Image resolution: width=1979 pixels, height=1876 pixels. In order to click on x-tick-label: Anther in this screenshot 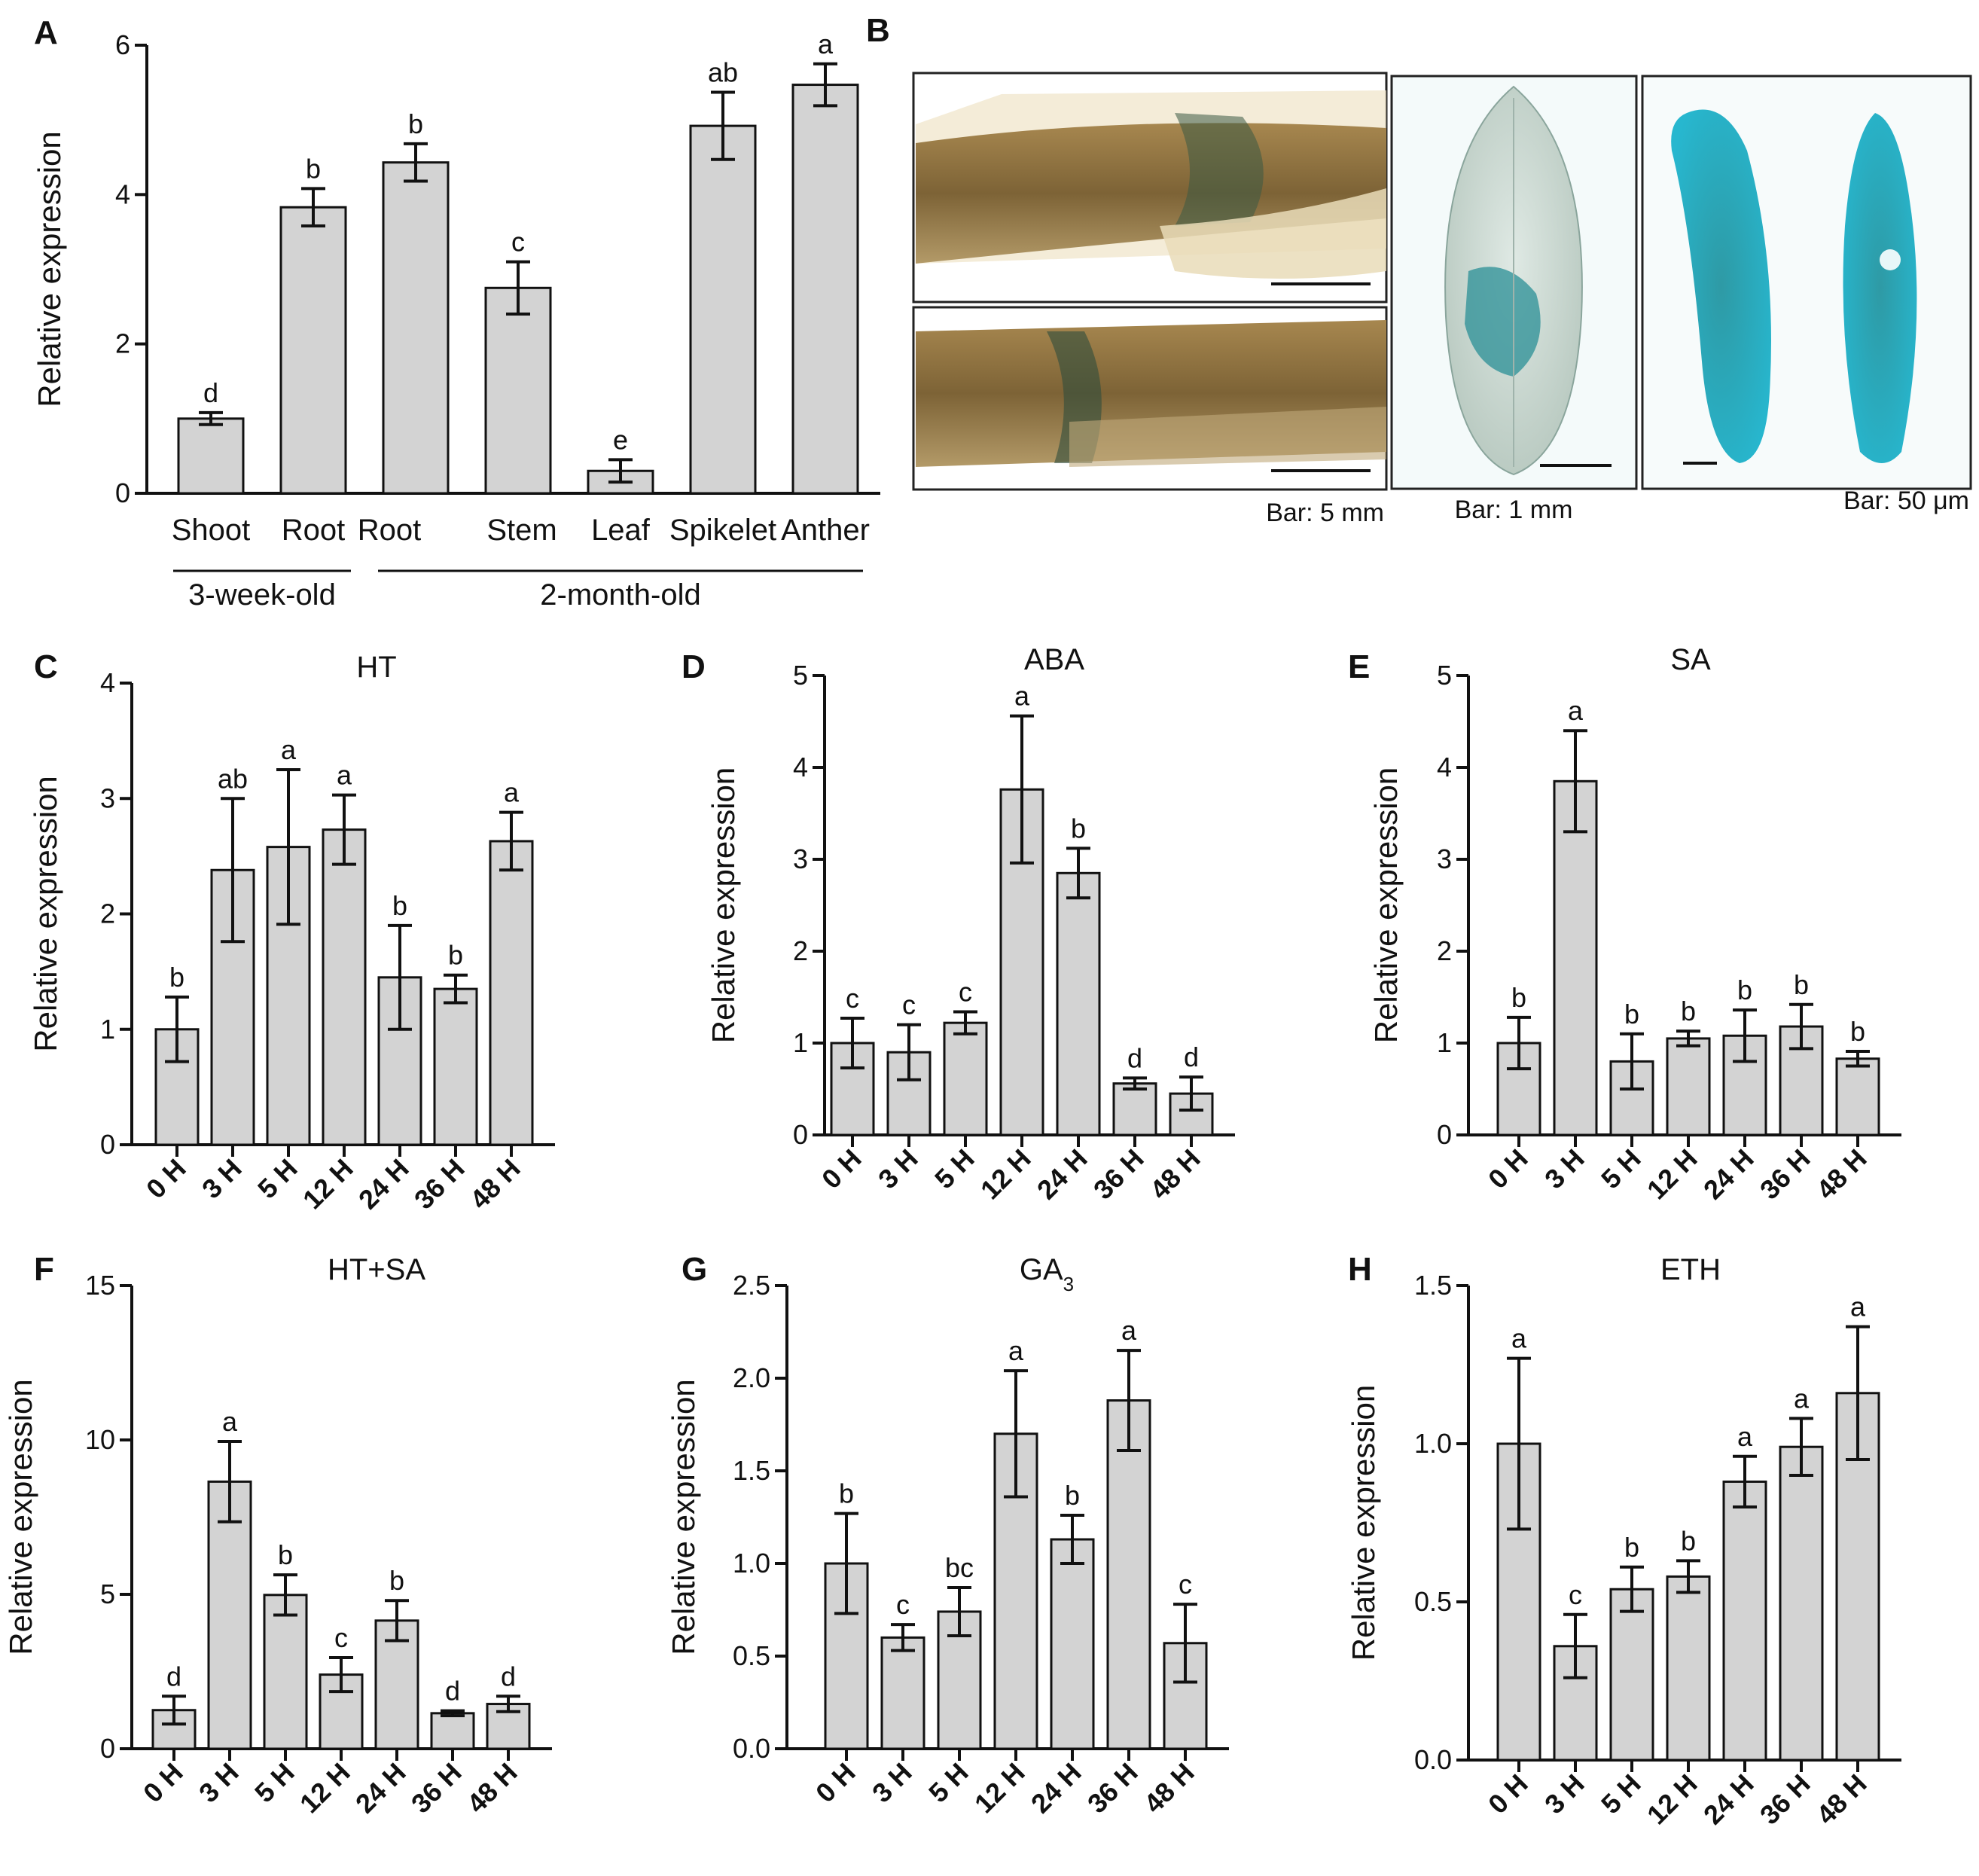, I will do `click(825, 530)`.